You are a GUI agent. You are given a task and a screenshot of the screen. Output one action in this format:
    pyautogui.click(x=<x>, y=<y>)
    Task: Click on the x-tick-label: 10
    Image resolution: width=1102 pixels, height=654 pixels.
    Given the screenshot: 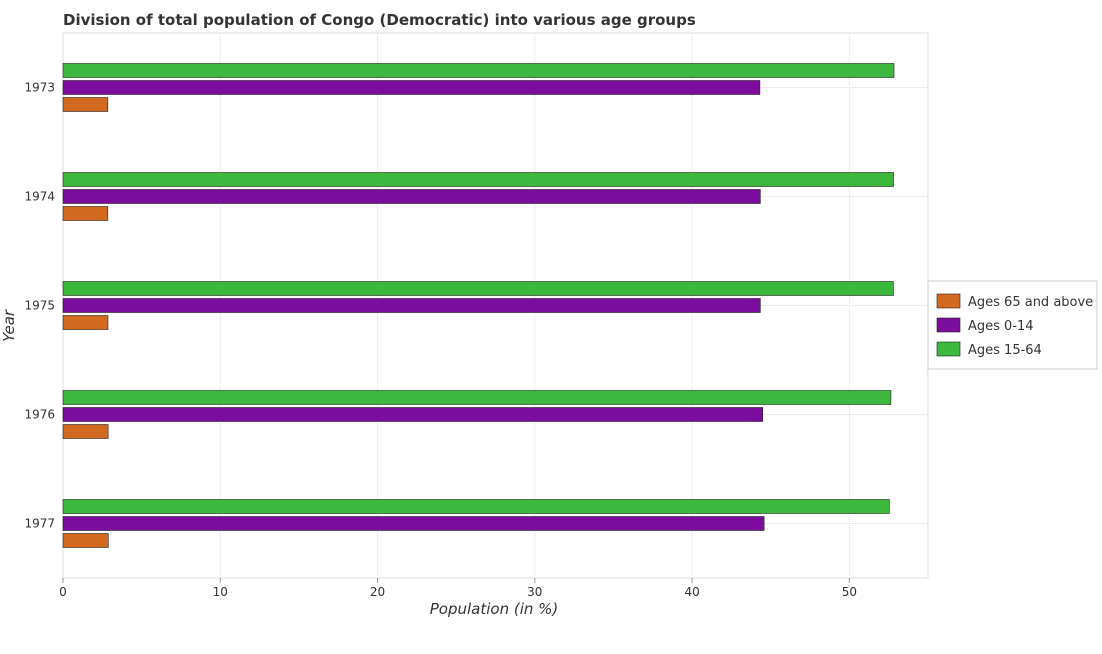 What is the action you would take?
    pyautogui.click(x=220, y=592)
    